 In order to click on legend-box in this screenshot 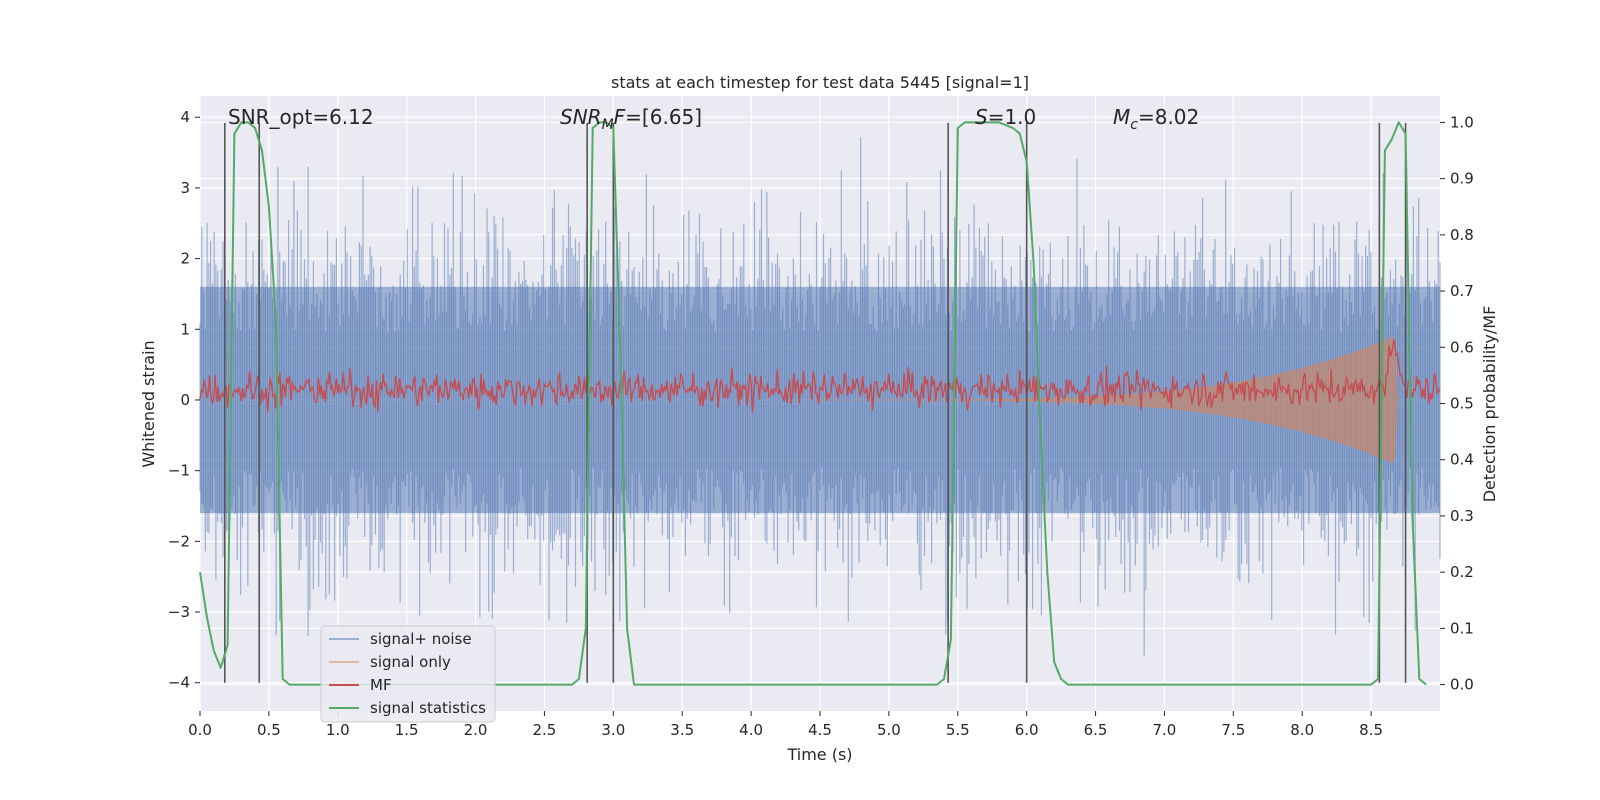, I will do `click(408, 674)`.